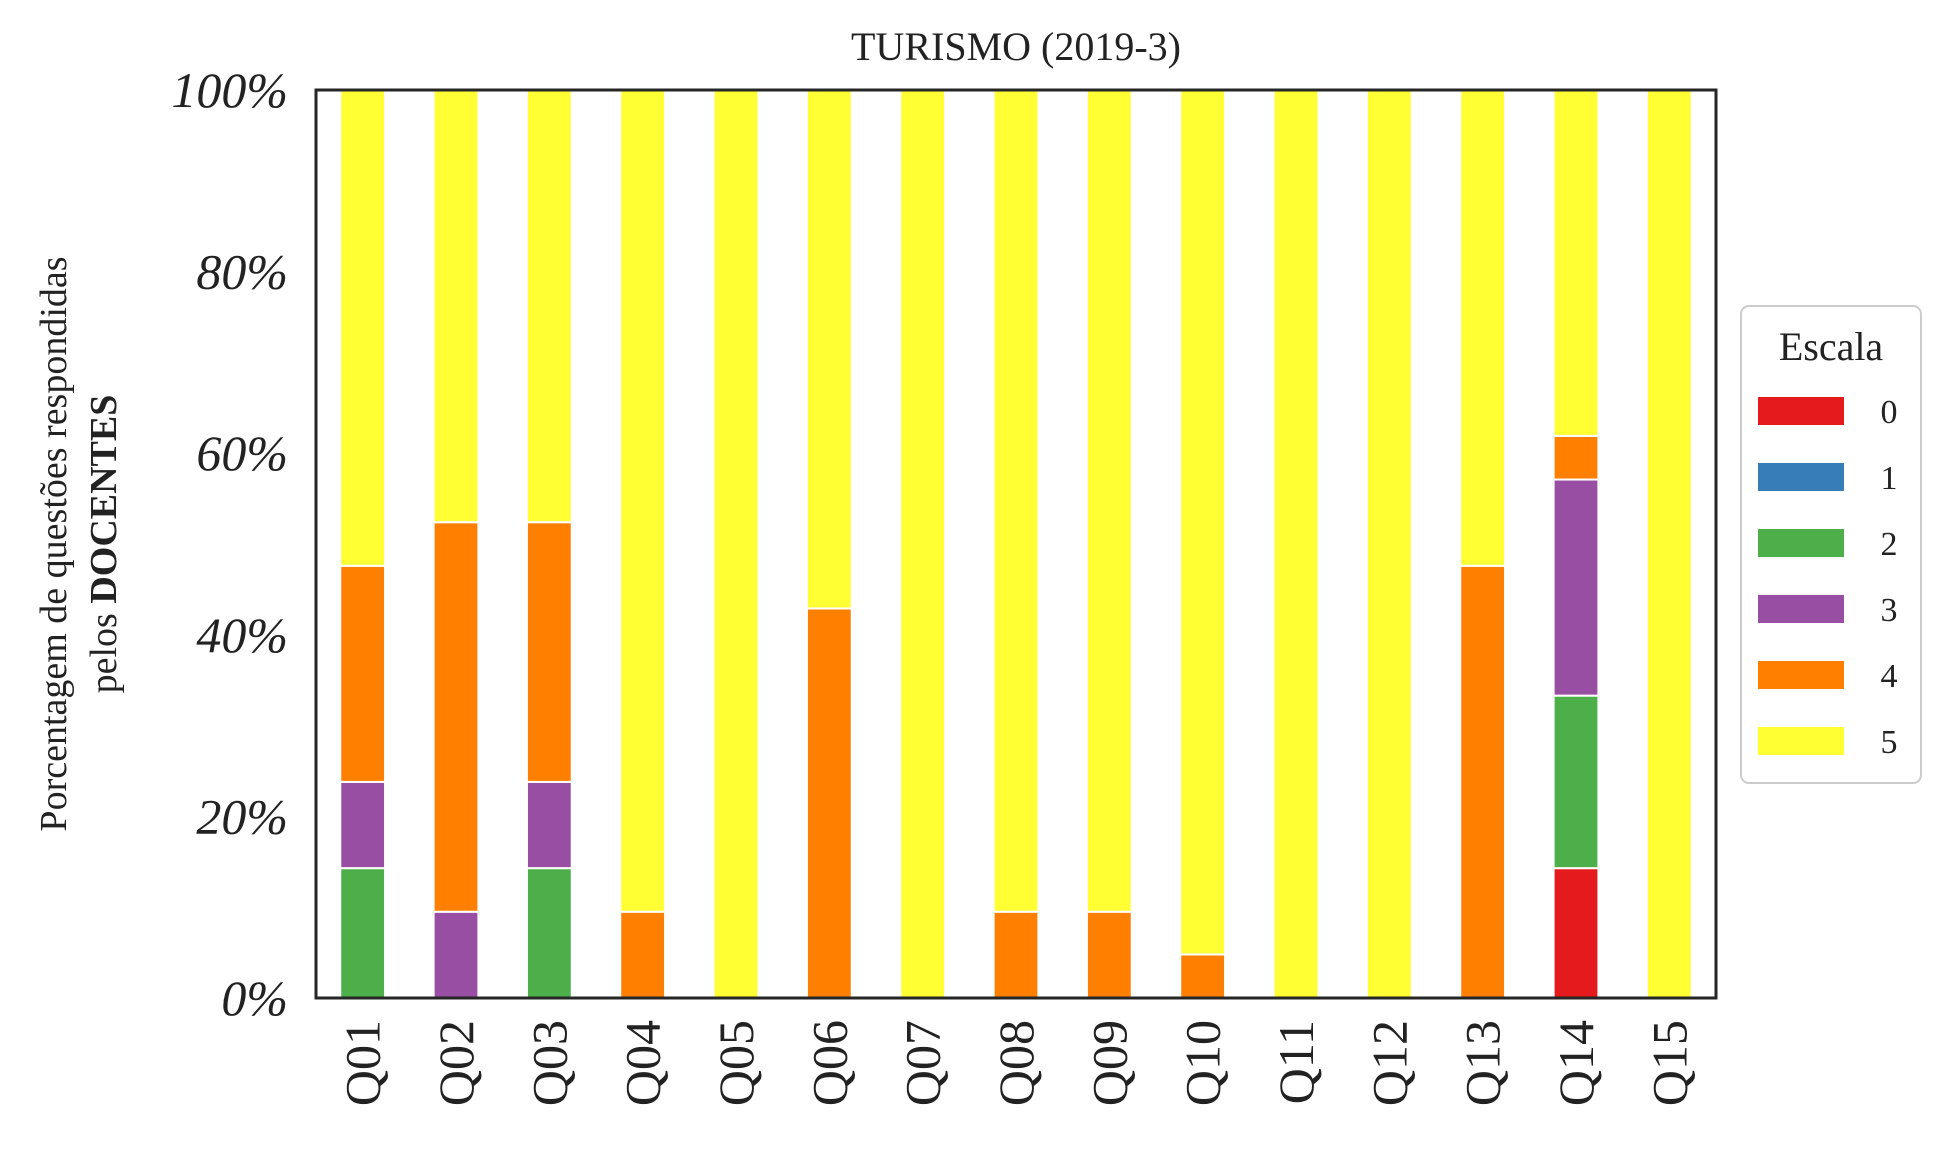  I want to click on y-axis-label-prefix: pelos, so click(104, 649).